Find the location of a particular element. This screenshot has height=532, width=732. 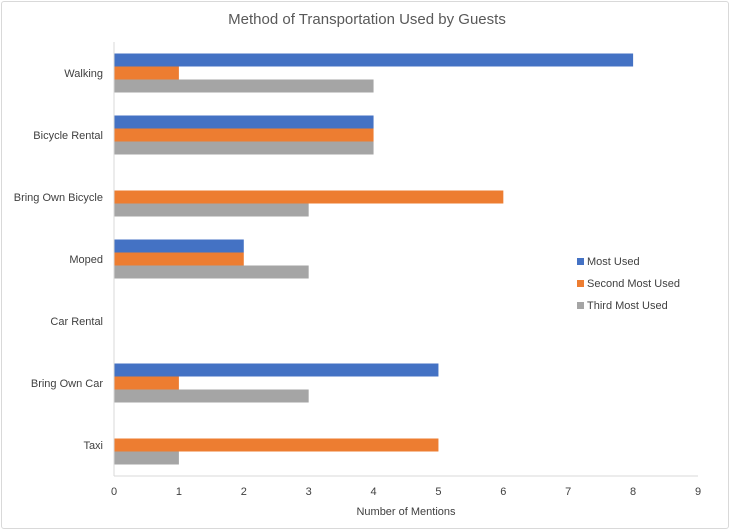

x-tick-label: 3 is located at coordinates (309, 492).